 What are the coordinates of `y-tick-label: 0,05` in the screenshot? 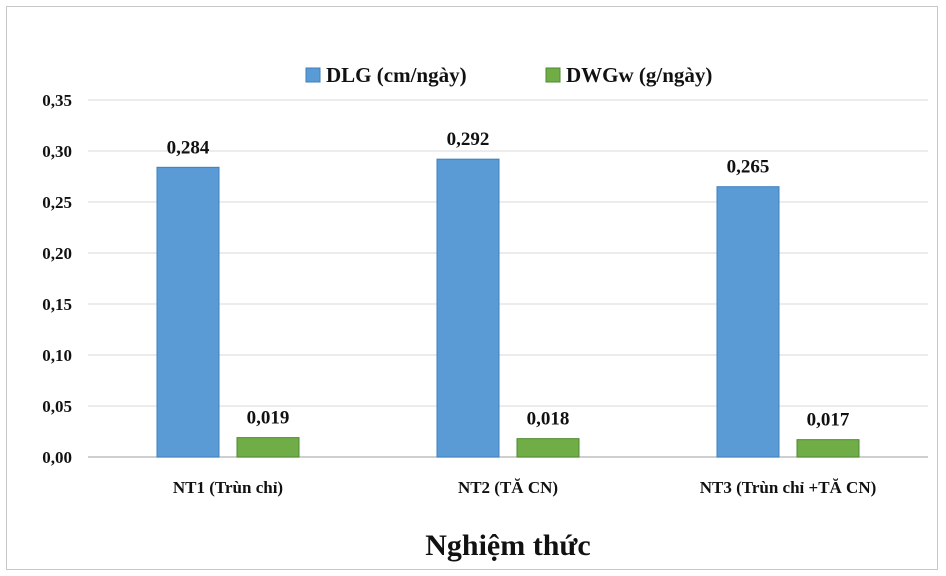 It's located at (57, 406).